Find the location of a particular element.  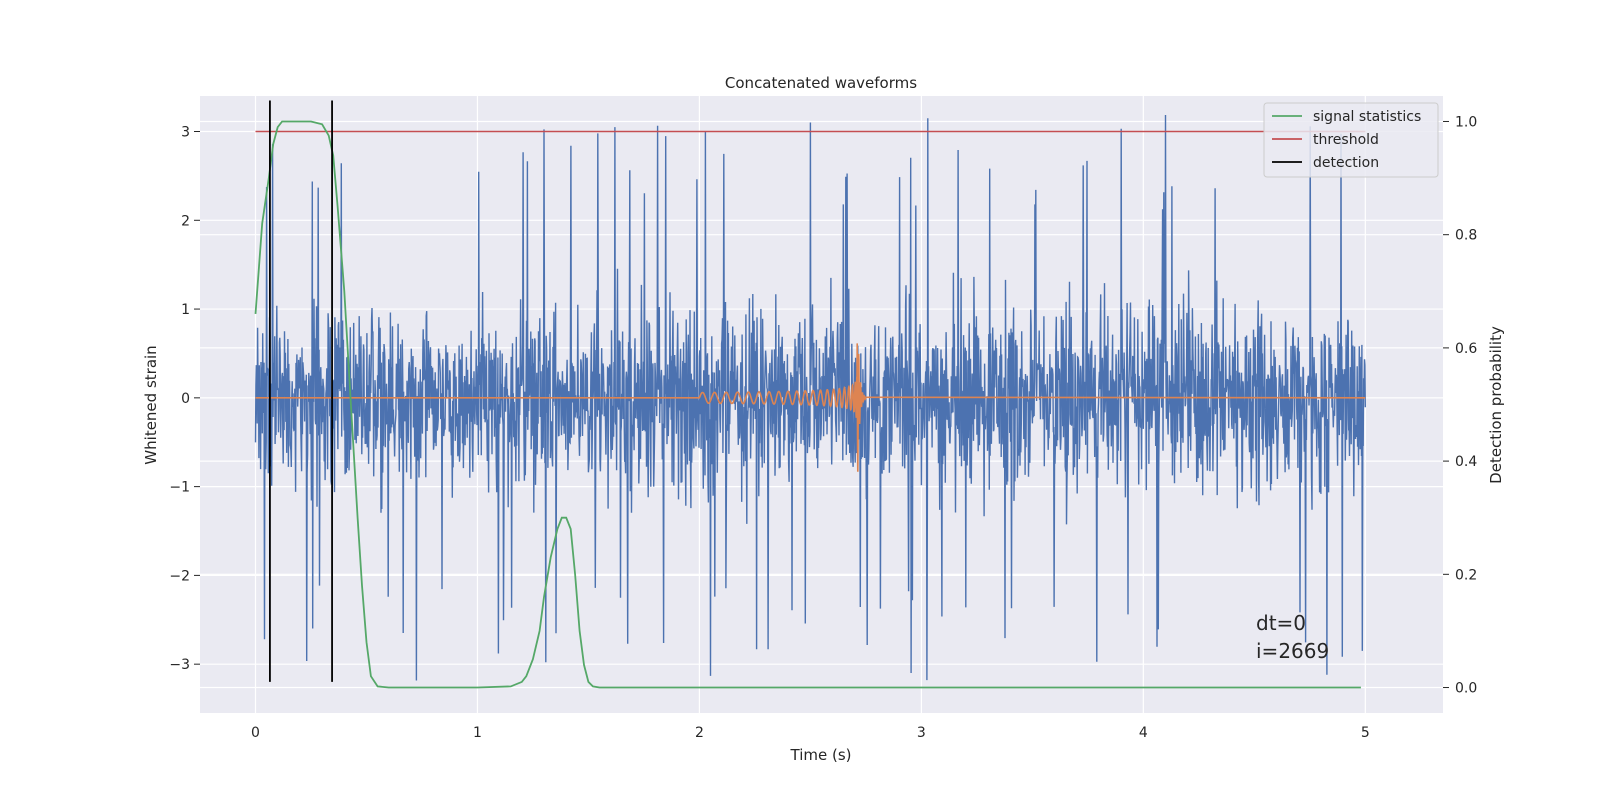

y-tick-label: 2 is located at coordinates (185, 221).